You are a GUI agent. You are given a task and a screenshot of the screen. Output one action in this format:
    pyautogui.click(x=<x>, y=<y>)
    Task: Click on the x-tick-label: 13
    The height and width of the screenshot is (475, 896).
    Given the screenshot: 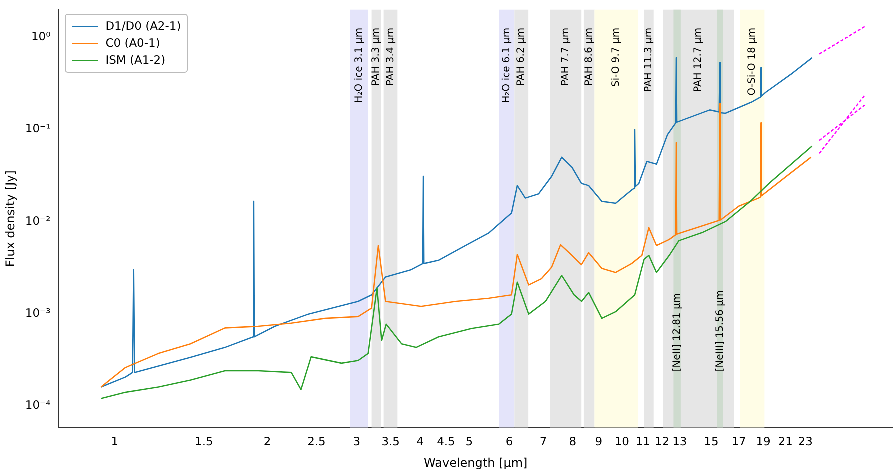 What is the action you would take?
    pyautogui.click(x=680, y=441)
    